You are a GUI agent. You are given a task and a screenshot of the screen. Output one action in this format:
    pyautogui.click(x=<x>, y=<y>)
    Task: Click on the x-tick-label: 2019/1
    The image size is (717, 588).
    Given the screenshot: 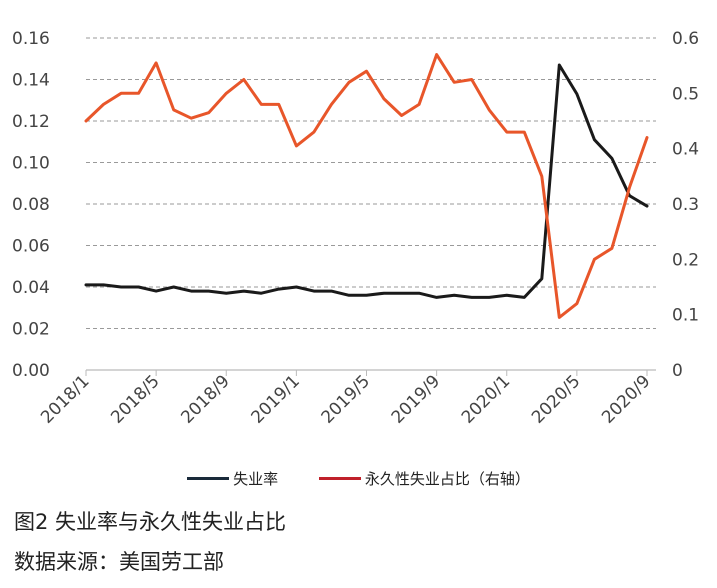 What is the action you would take?
    pyautogui.click(x=275, y=399)
    